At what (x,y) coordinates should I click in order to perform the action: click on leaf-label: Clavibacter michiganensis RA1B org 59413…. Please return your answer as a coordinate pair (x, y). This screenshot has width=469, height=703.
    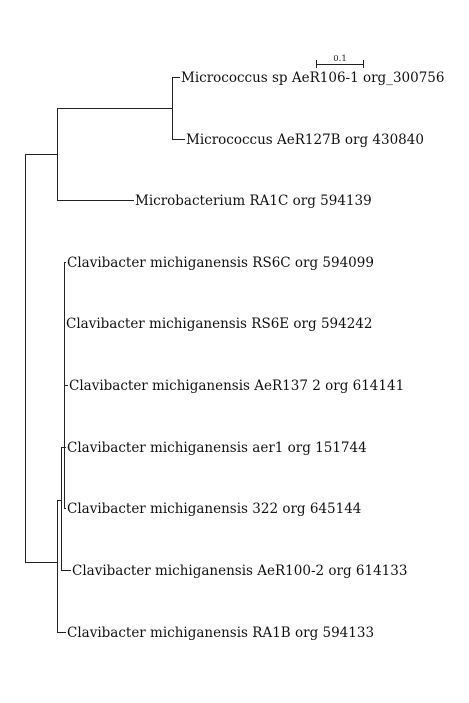
    Looking at the image, I should click on (220, 633).